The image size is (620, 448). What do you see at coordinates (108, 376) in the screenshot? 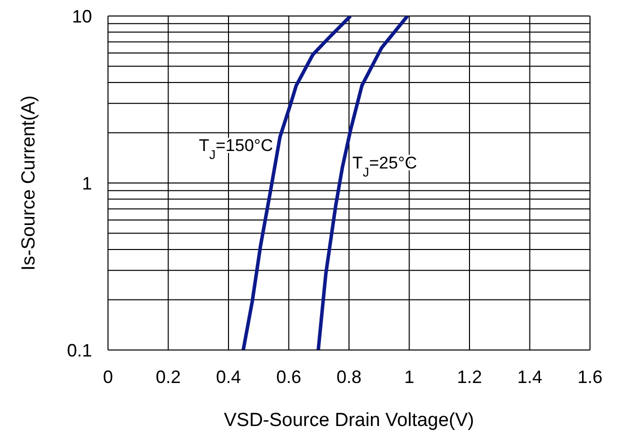
I see `x-tick-label: 0` at bounding box center [108, 376].